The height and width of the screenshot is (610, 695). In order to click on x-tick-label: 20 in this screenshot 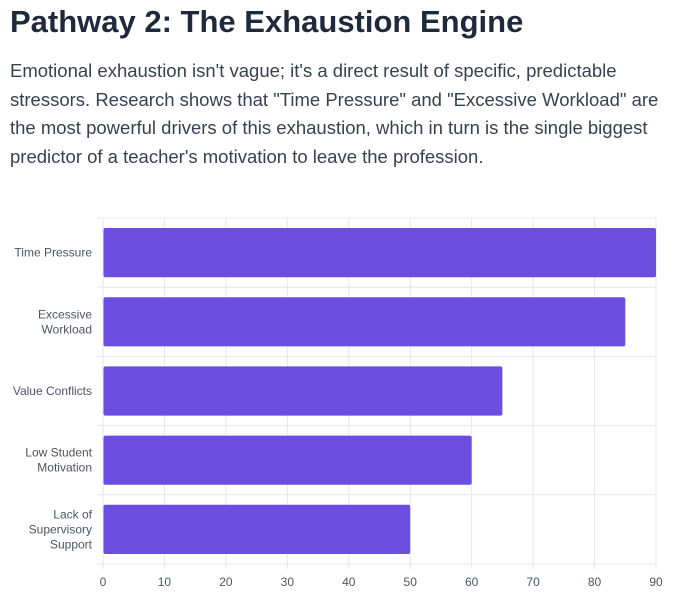, I will do `click(226, 582)`.